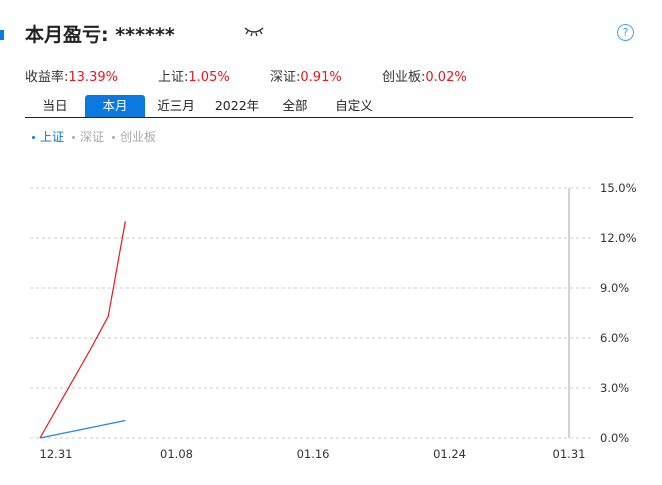 The image size is (662, 485). I want to click on x-tick-label: 12.31, so click(56, 454).